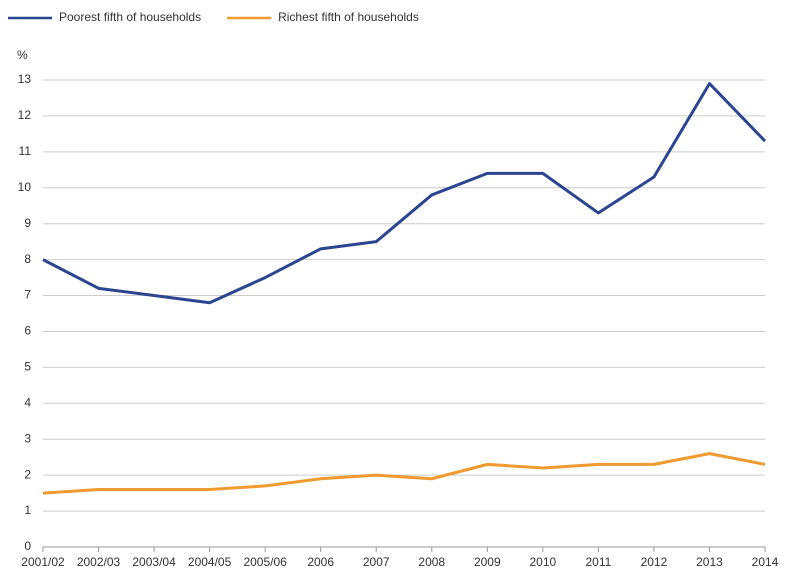 Image resolution: width=794 pixels, height=587 pixels. Describe the element at coordinates (25, 79) in the screenshot. I see `y-tick-label: 13` at that location.